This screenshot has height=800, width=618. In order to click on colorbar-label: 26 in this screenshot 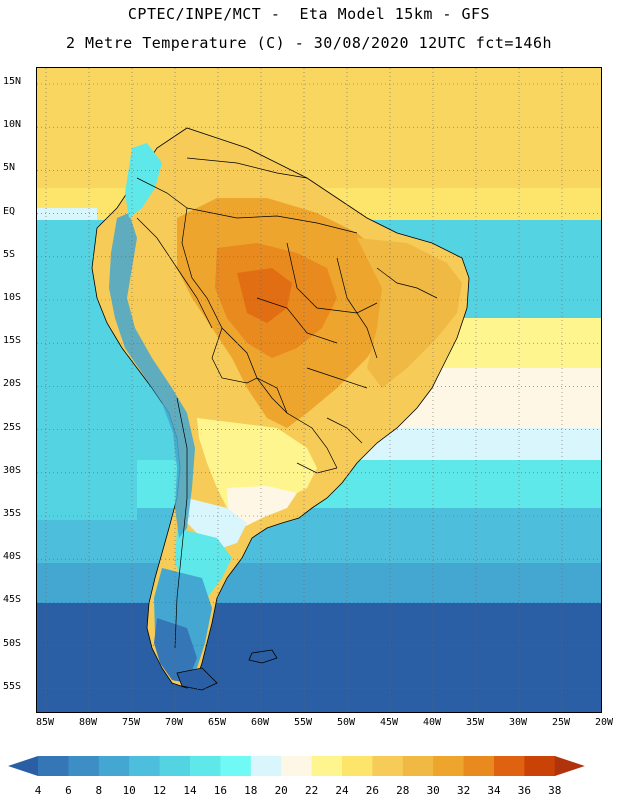, I will do `click(372, 790)`.